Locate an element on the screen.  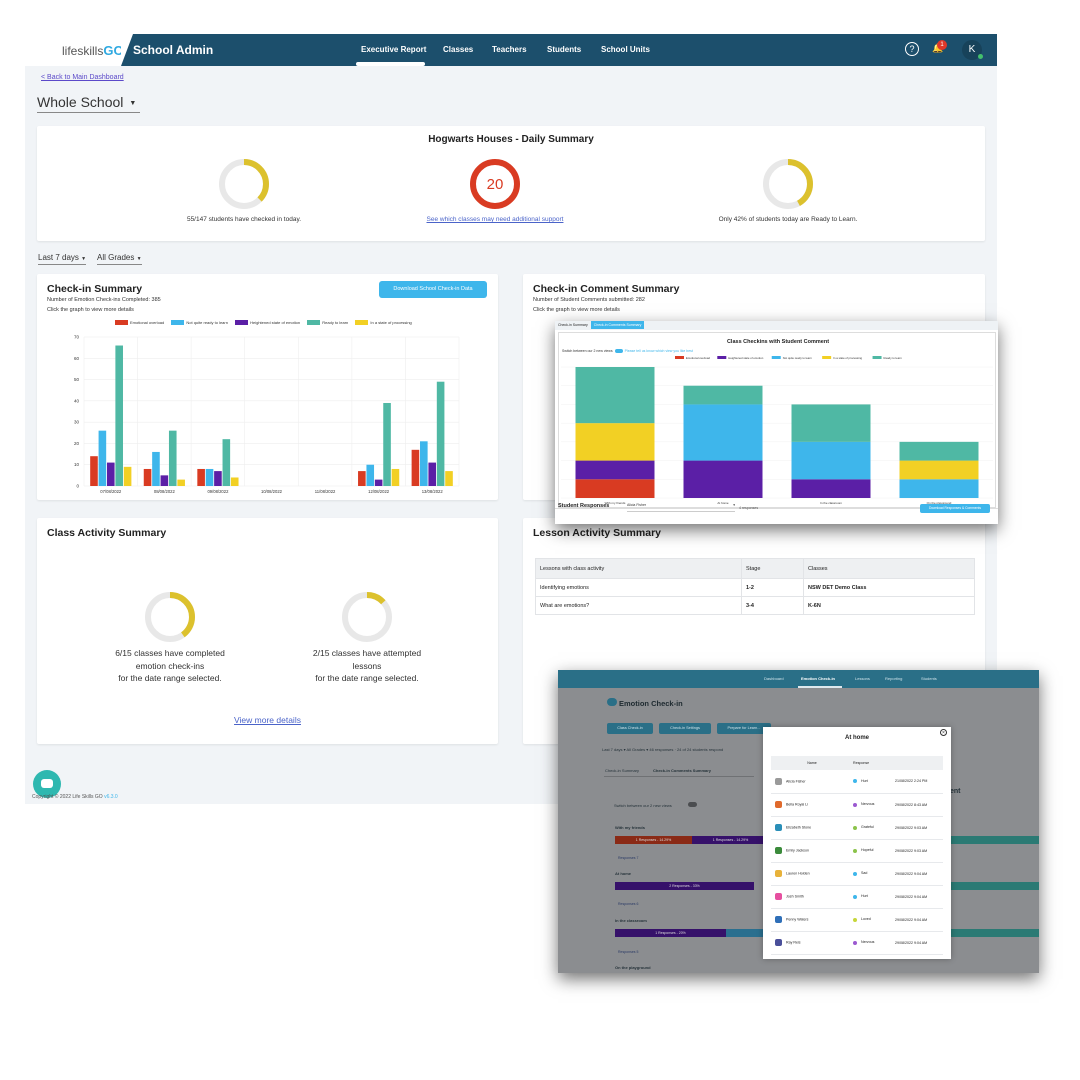
checkin-settings-button: Check-in Settings is located at coordinates (685, 728).